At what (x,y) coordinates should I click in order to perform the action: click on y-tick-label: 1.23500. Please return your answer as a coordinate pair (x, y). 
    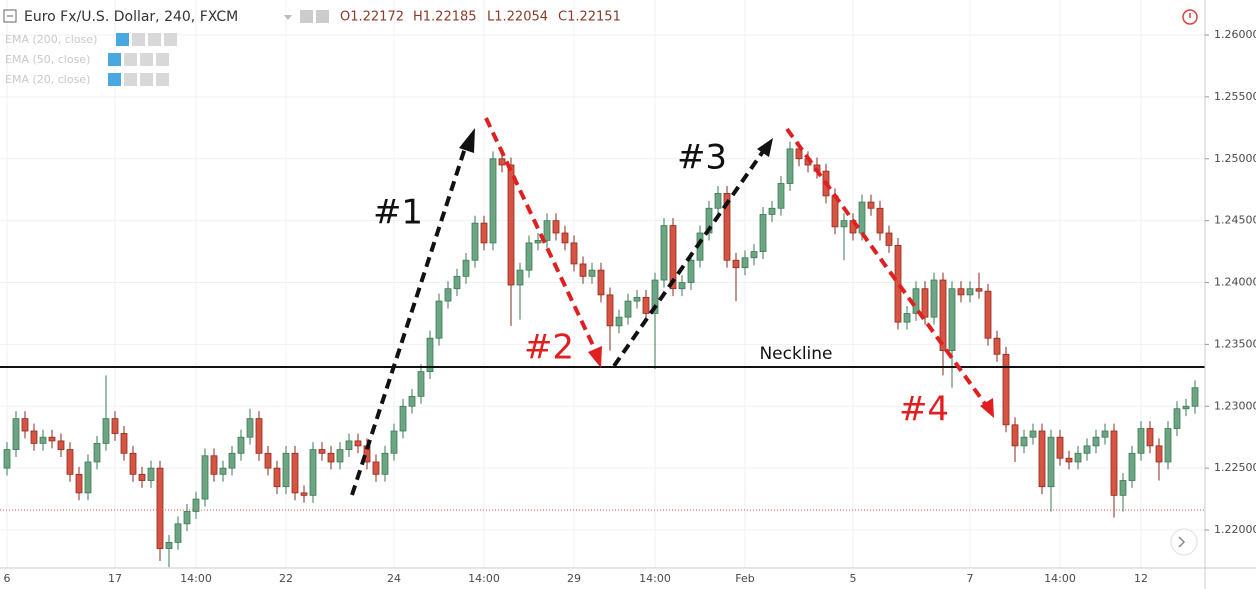
    Looking at the image, I should click on (1235, 343).